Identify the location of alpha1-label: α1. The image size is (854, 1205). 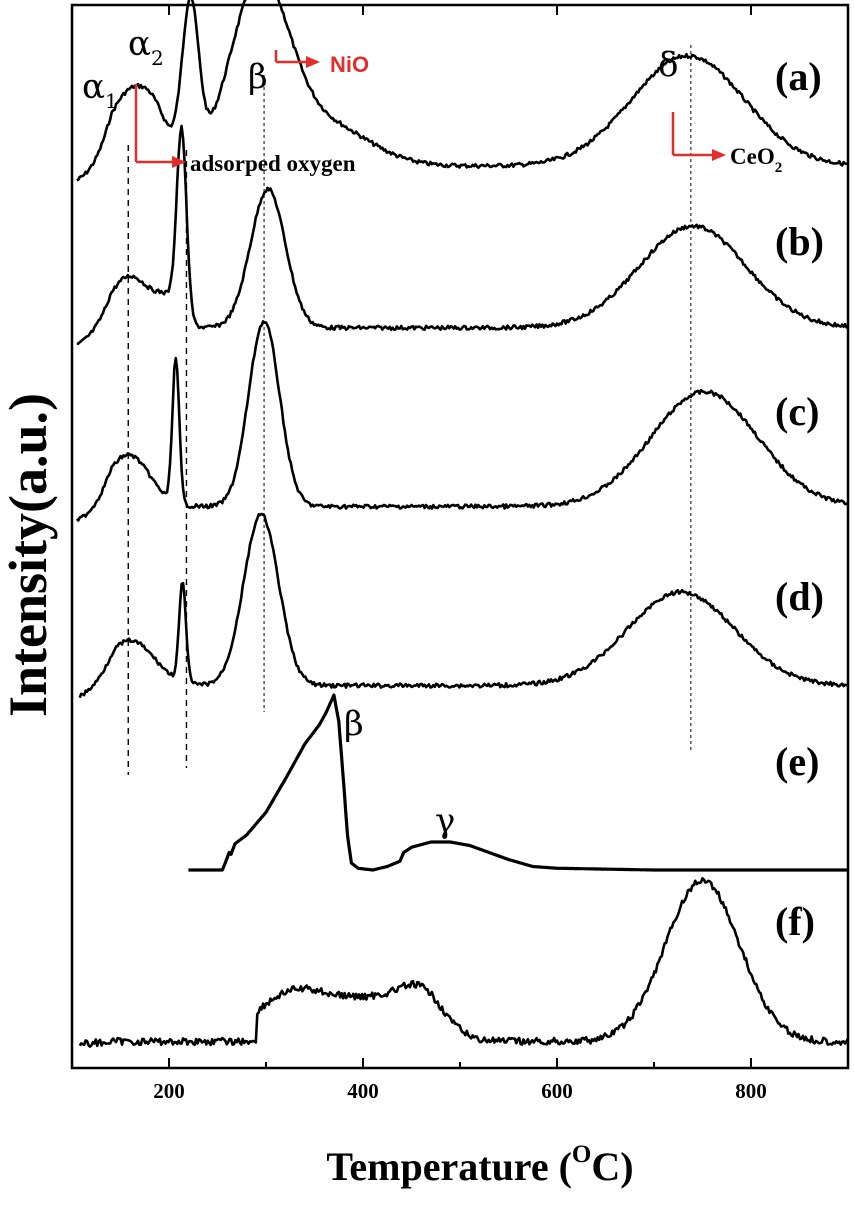
(100, 90).